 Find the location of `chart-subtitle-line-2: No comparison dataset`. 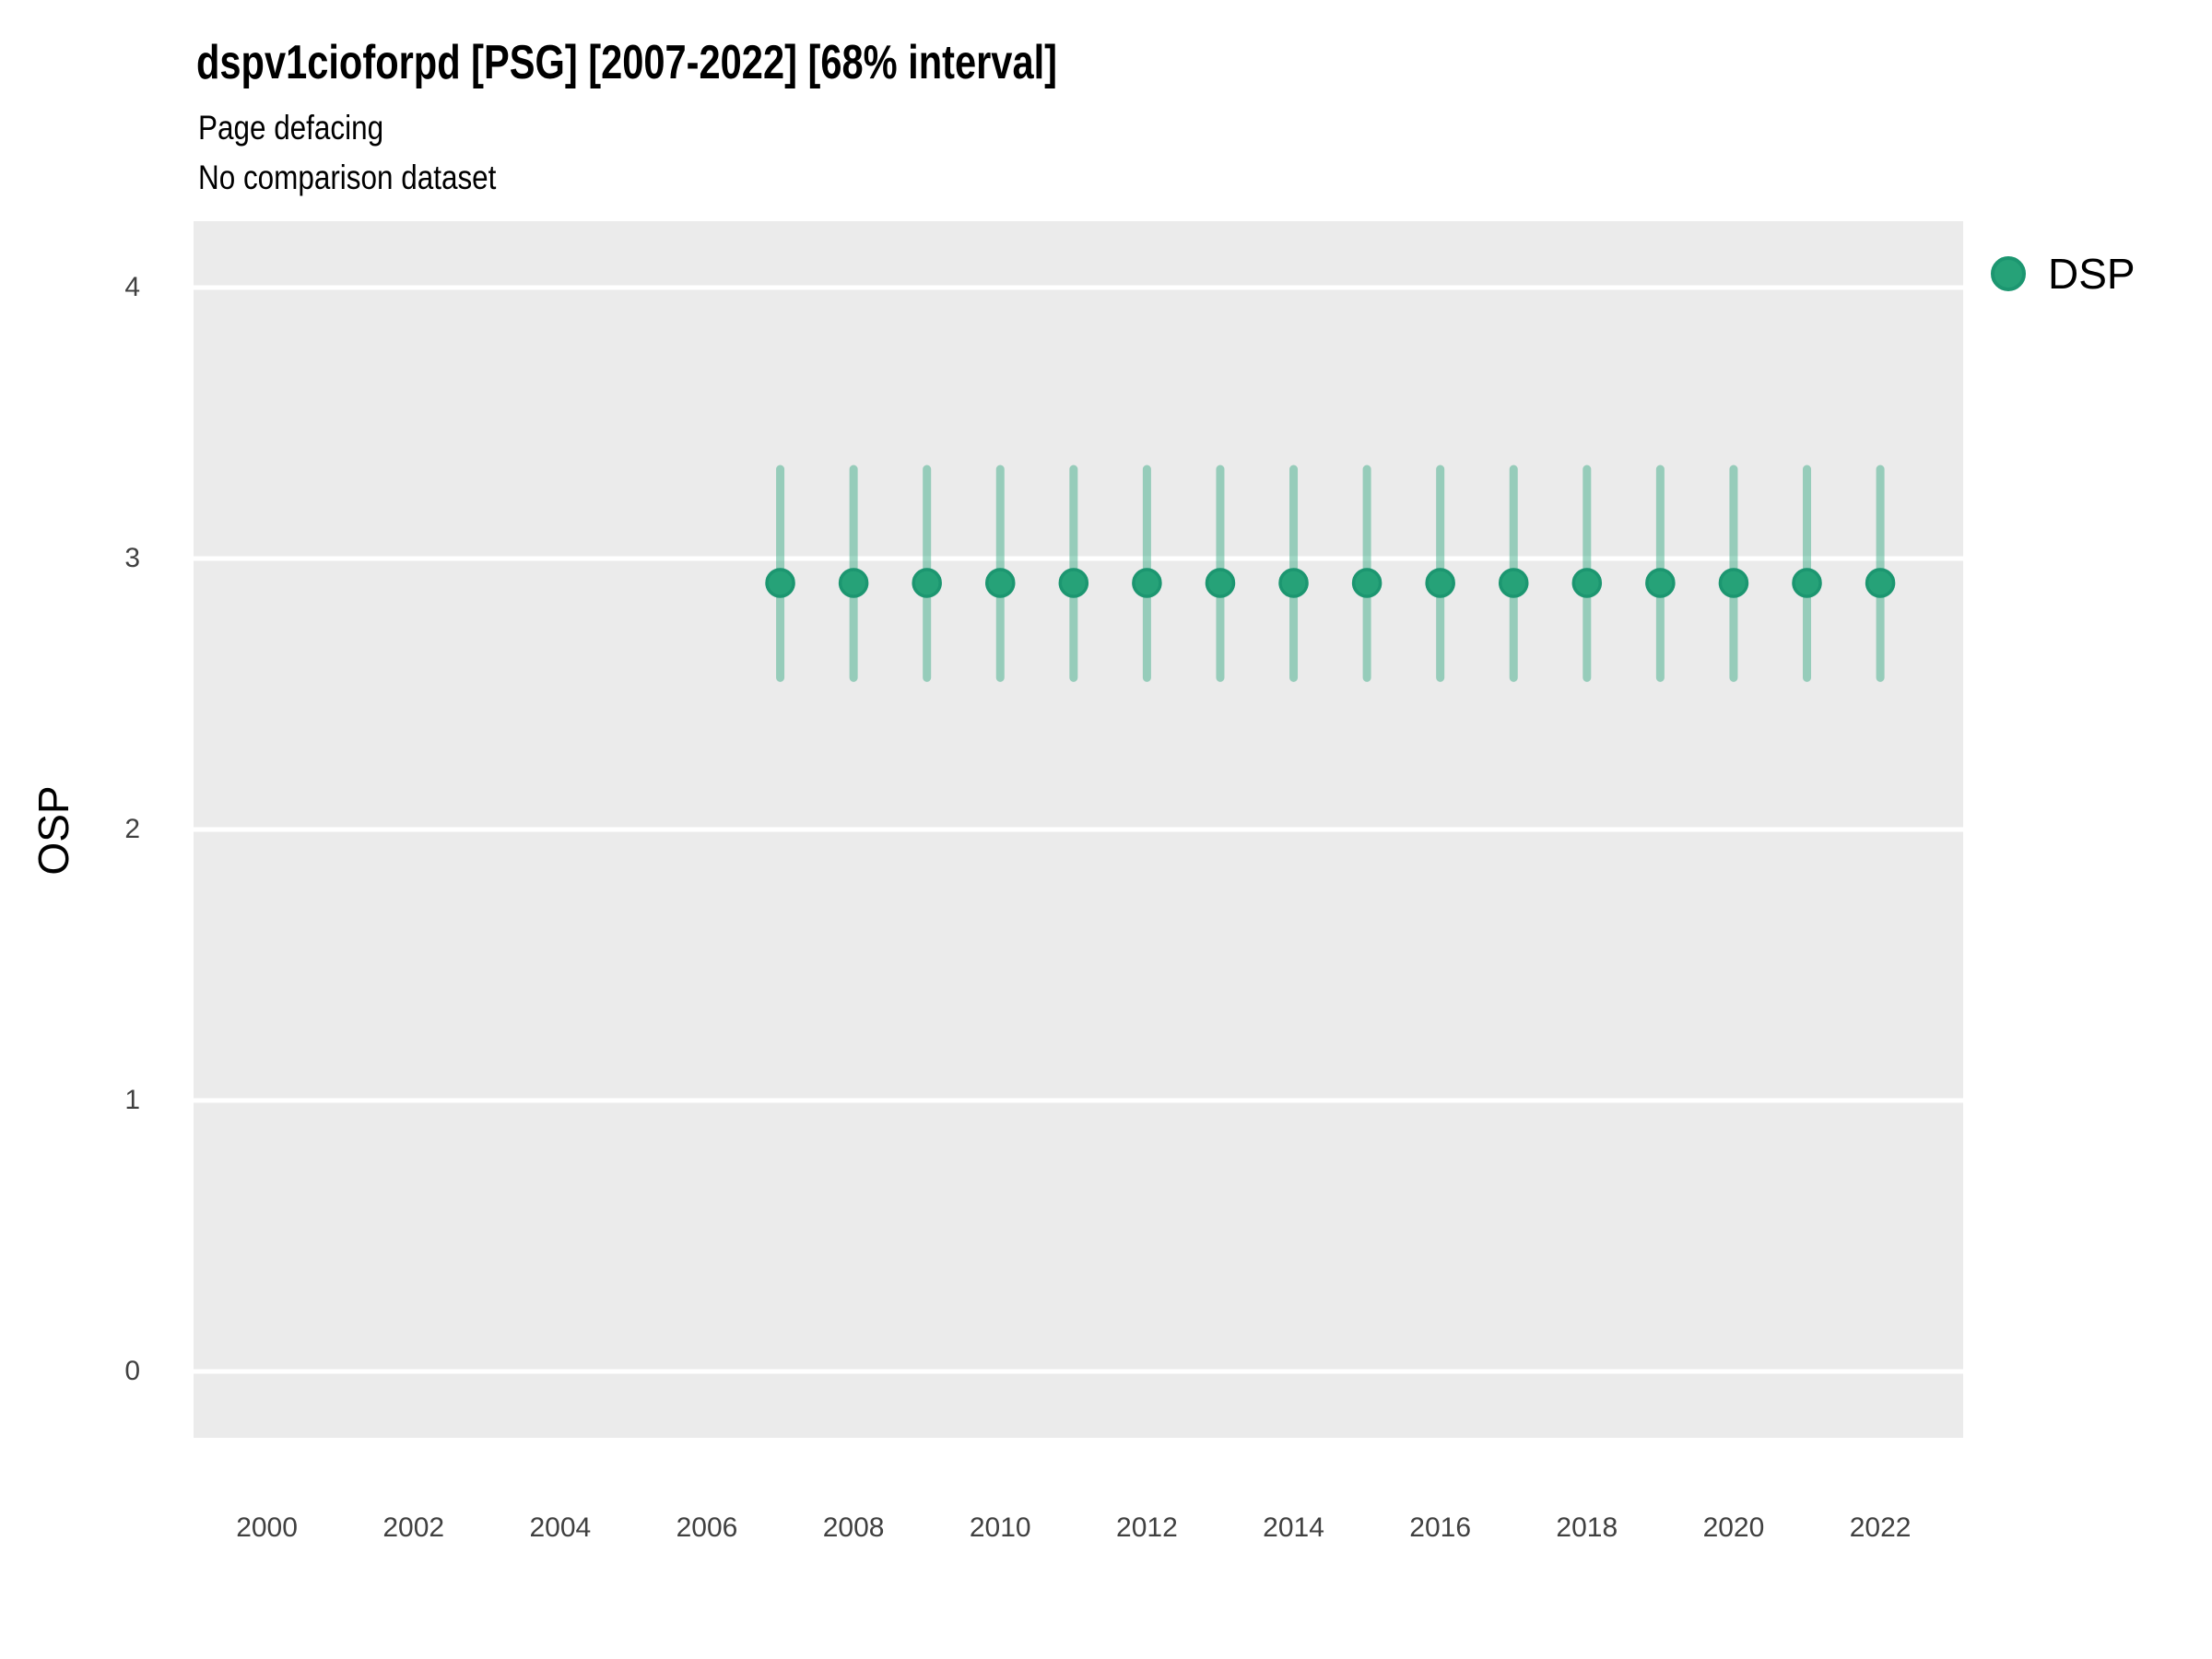

chart-subtitle-line-2: No comparison dataset is located at coordinates (347, 177).